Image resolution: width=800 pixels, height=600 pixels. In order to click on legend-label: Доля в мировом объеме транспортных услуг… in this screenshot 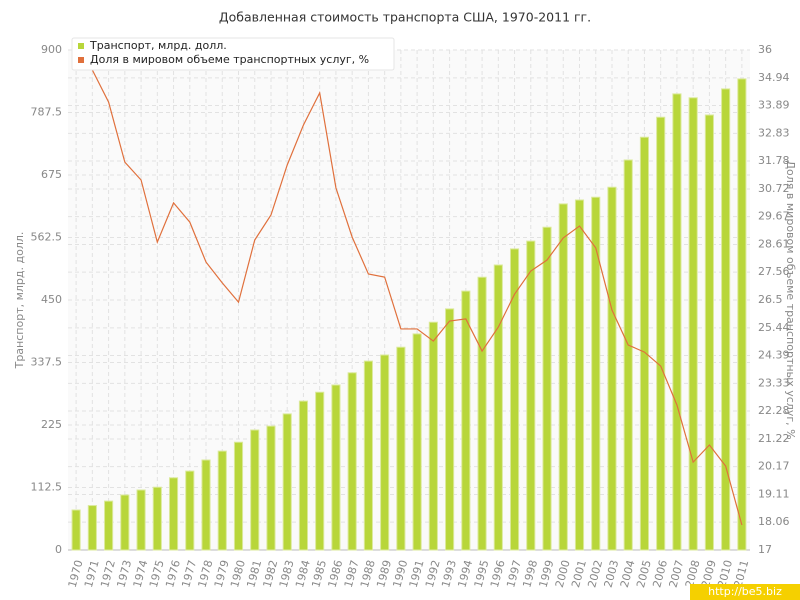, I will do `click(229, 59)`.